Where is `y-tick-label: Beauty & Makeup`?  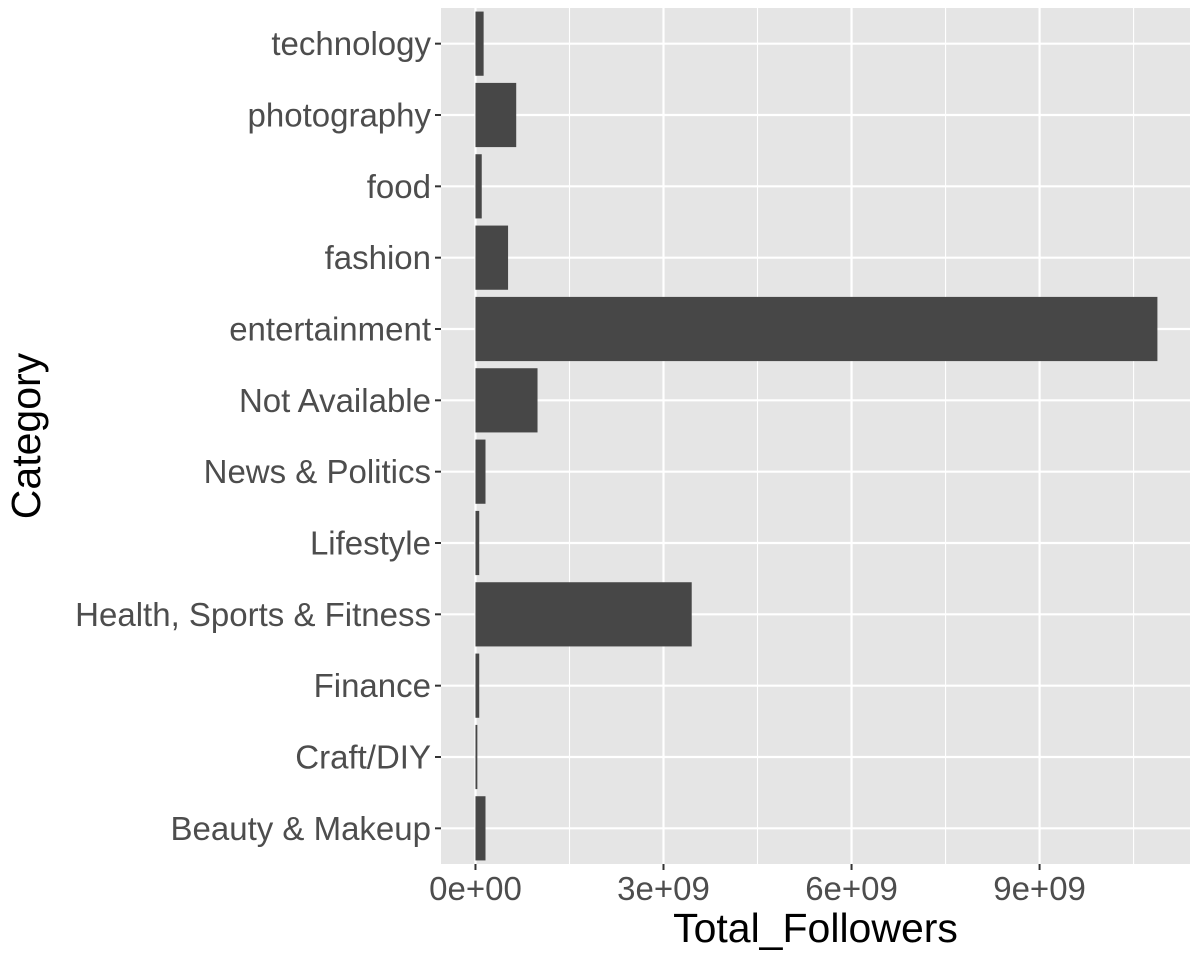 y-tick-label: Beauty & Makeup is located at coordinates (301, 828).